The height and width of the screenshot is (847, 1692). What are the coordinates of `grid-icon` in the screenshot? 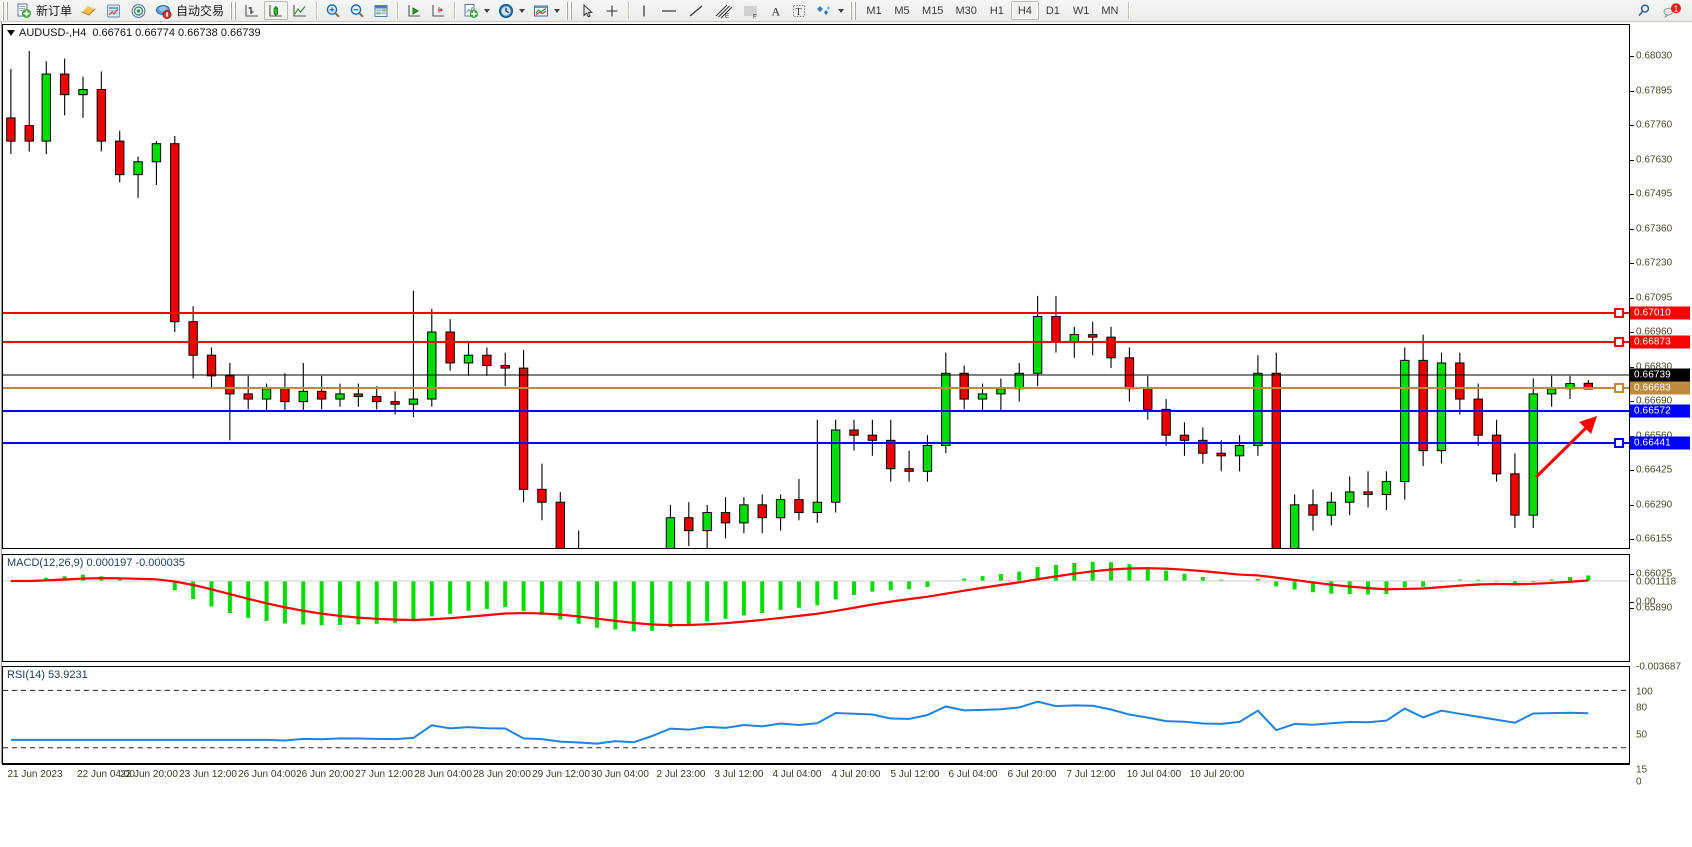 It's located at (381, 10).